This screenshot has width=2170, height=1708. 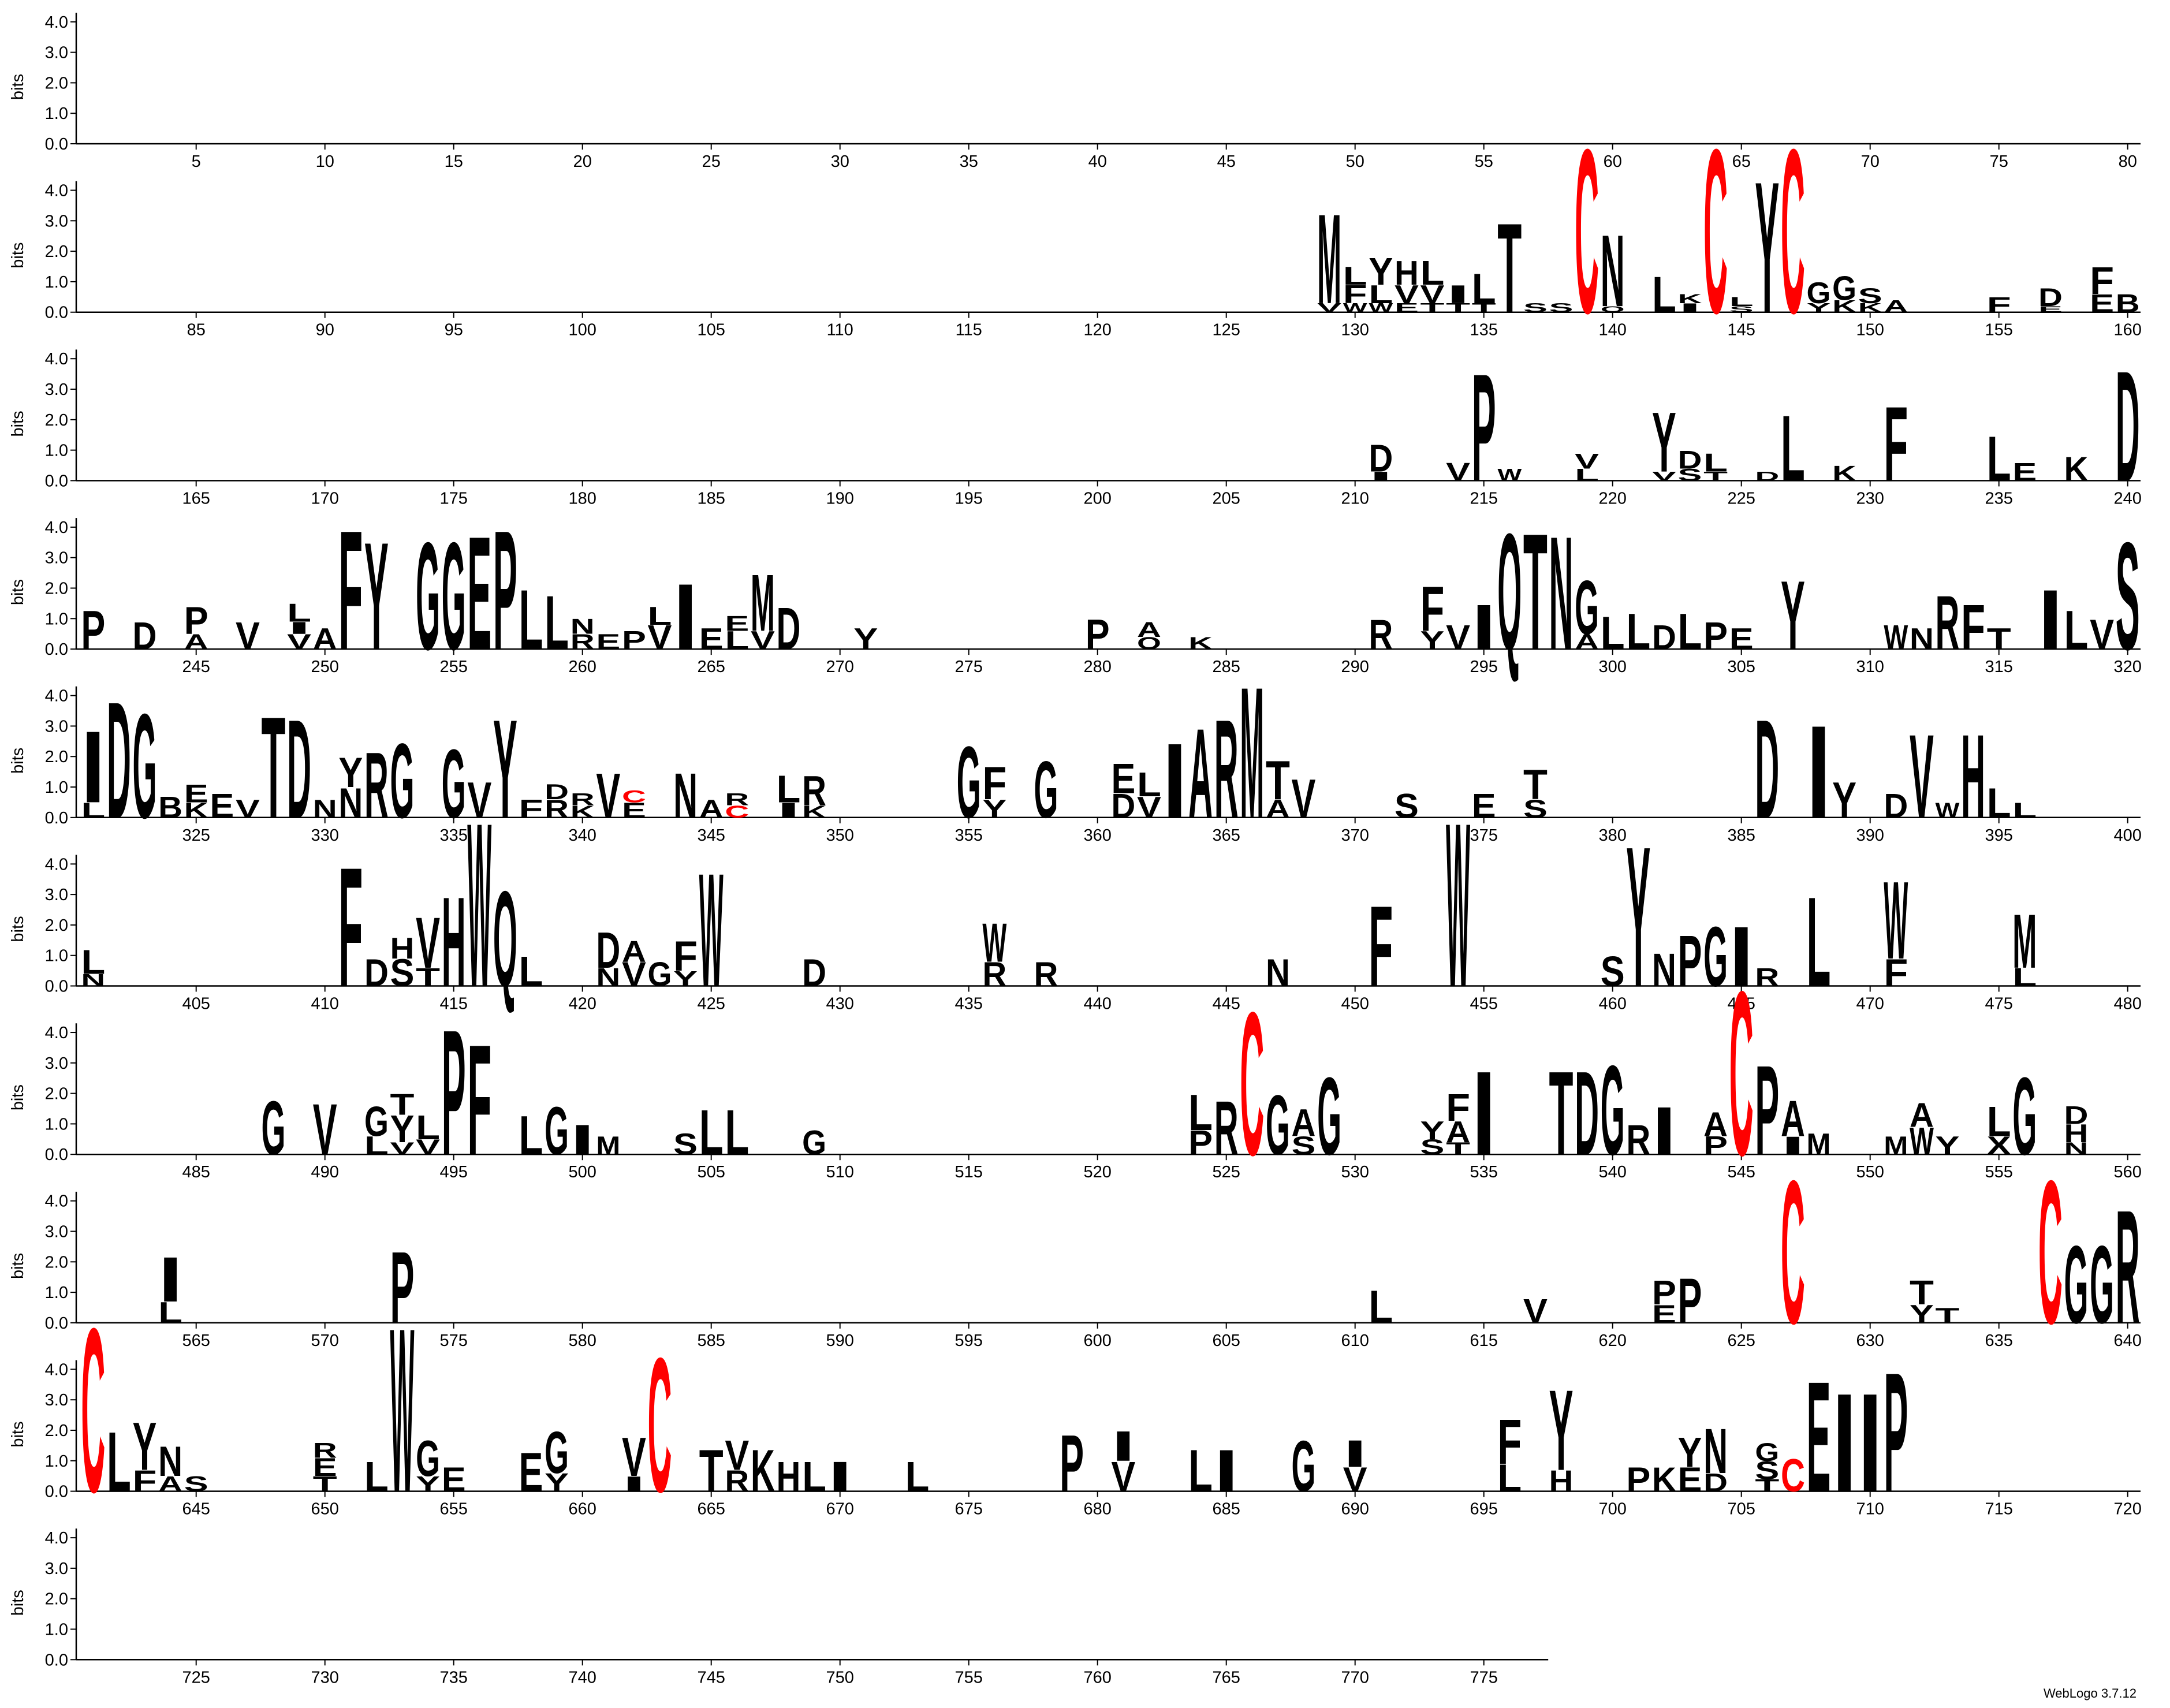 I want to click on x-tick-label: 565, so click(x=196, y=1341).